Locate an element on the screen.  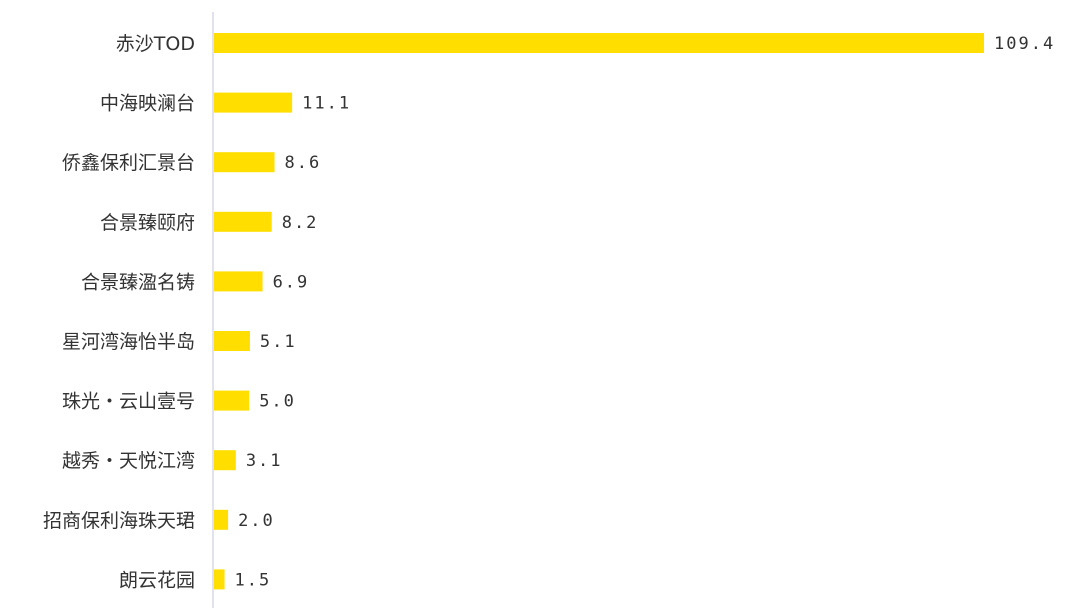
category-label: 越秀・天悦江湾 is located at coordinates (128, 461).